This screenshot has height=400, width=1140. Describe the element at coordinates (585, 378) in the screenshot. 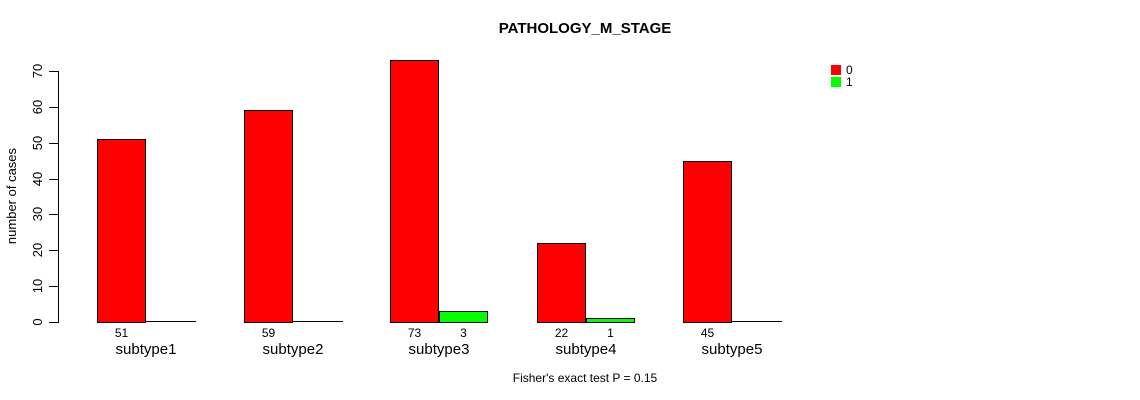

I see `annotation-caption: Fisher's exact test P = 0.15` at that location.